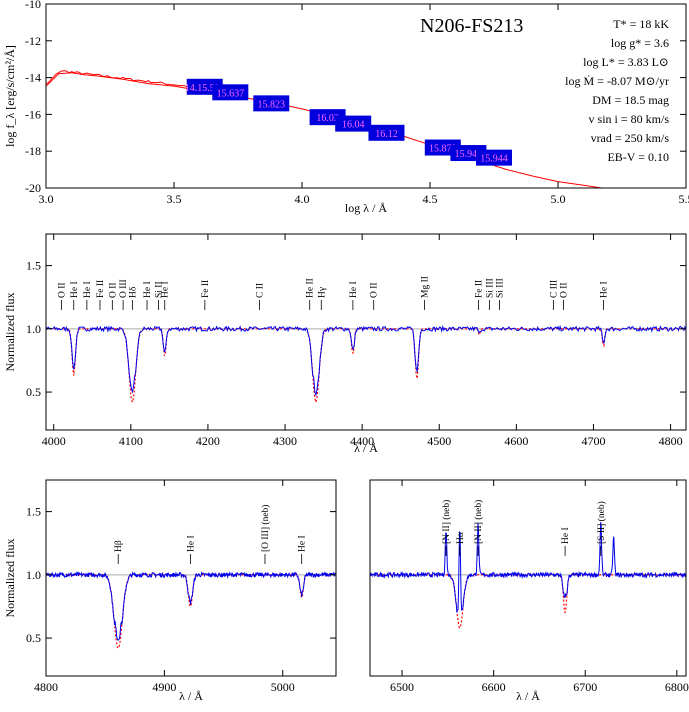 The image size is (689, 712). I want to click on photometry-magnitude: 16.12, so click(386, 134).